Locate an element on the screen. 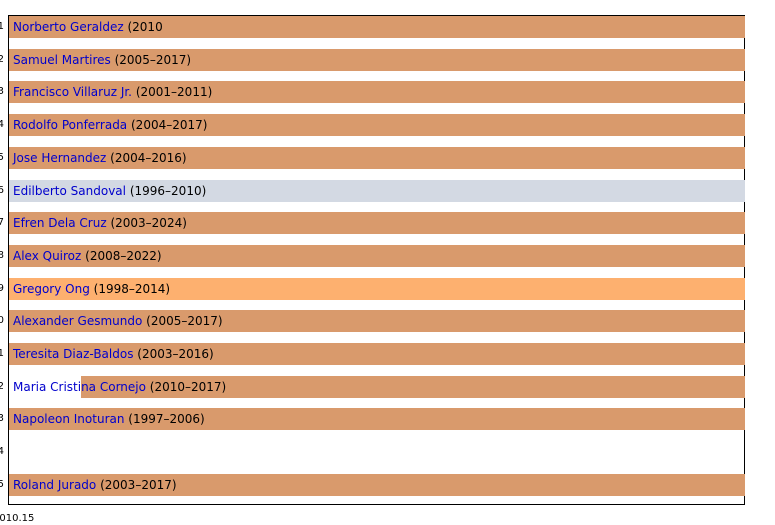 The image size is (775, 525). person-link: Roland Jurado is located at coordinates (55, 484).